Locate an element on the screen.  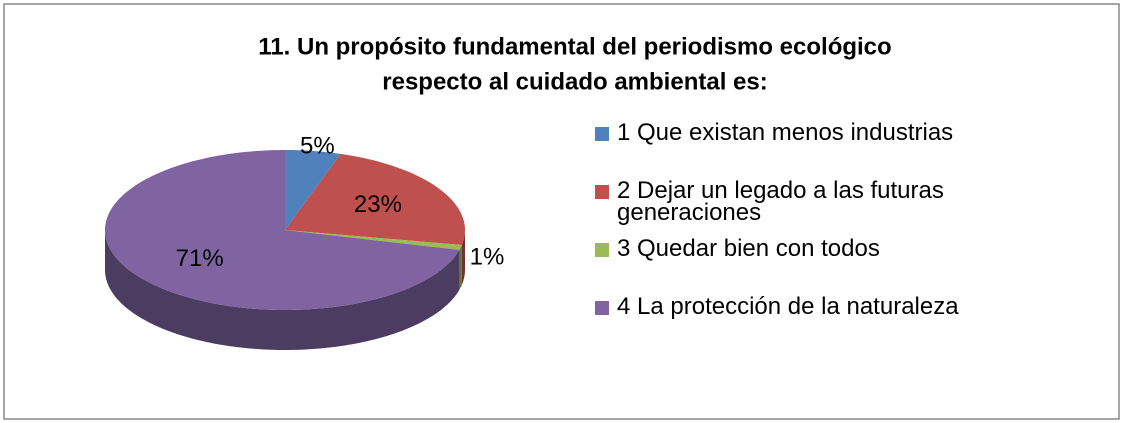
legend-item: 3 Quedar bien con todos is located at coordinates (815, 265).